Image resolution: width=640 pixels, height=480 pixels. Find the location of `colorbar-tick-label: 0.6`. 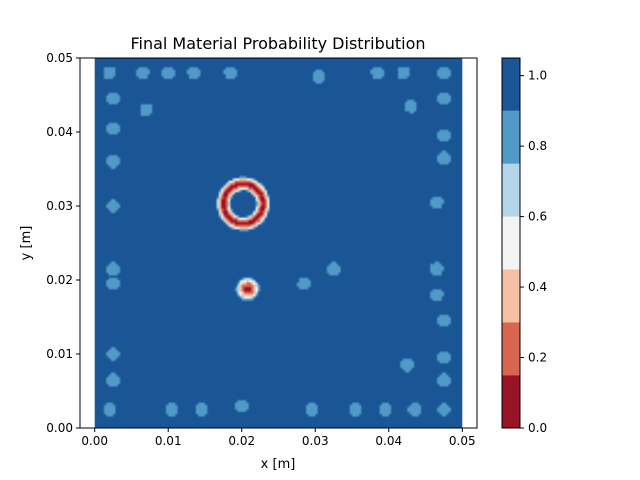

colorbar-tick-label: 0.6 is located at coordinates (537, 217).